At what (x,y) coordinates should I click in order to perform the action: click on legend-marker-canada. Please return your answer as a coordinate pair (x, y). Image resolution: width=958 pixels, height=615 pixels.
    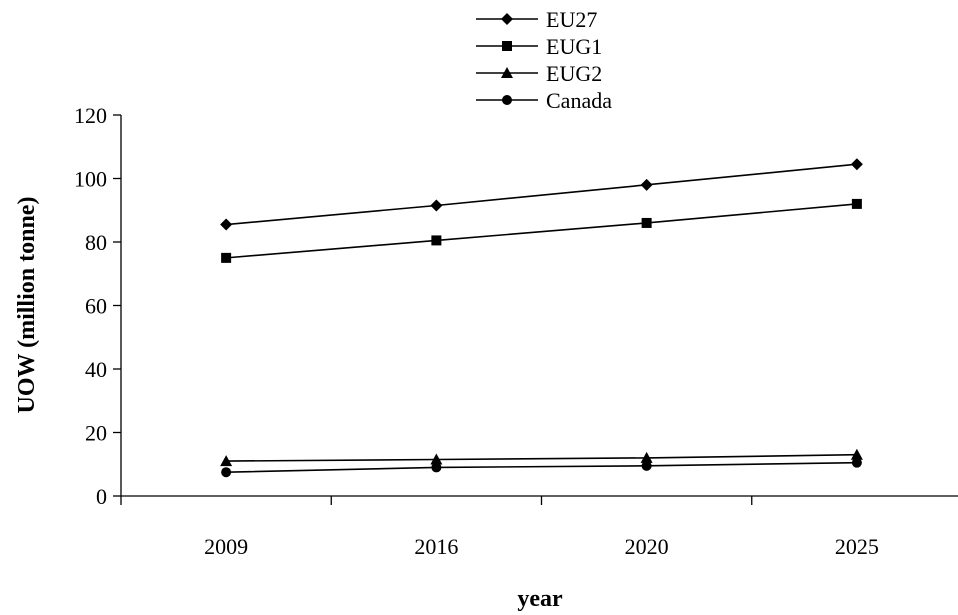
    Looking at the image, I should click on (507, 100).